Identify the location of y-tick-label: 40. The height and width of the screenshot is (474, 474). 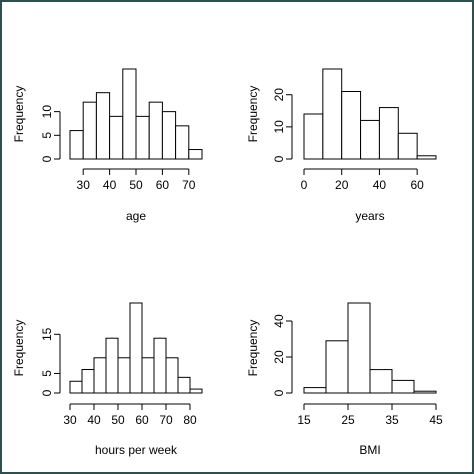
(279, 321).